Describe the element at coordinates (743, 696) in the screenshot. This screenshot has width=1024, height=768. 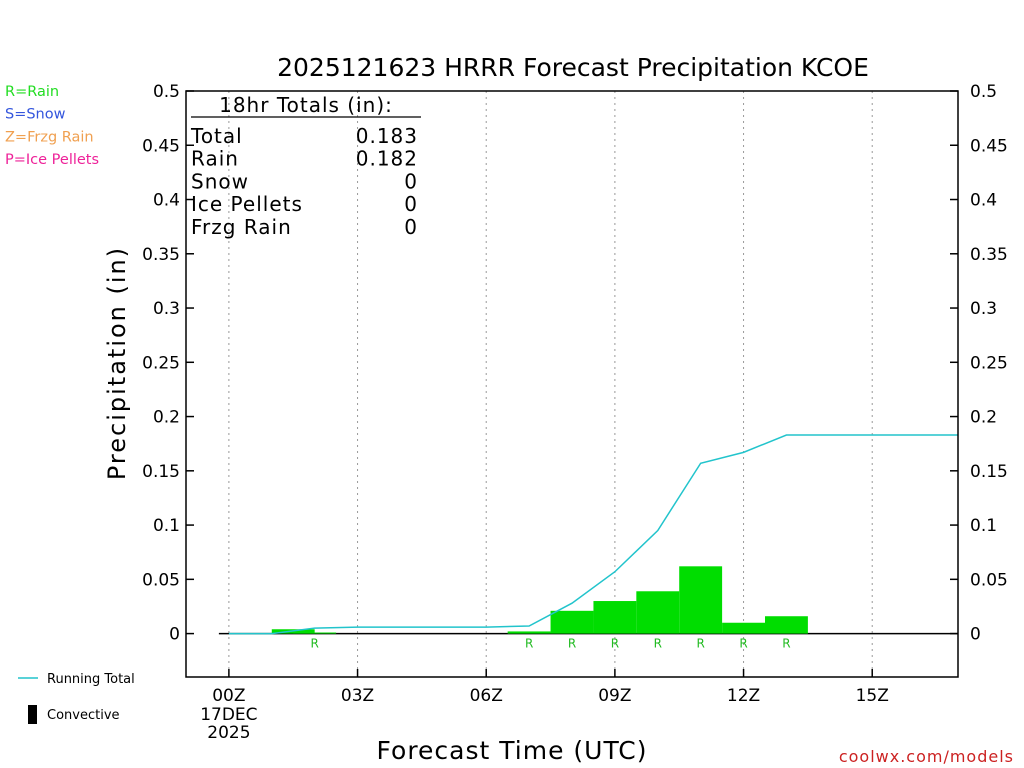
I see `x-tick-label-4: 12Z` at that location.